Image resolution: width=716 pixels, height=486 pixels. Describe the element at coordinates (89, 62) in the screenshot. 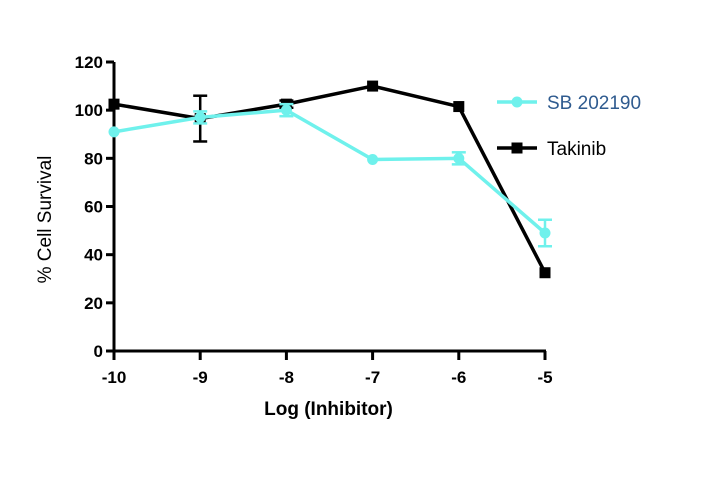

I see `y-tick-label: 120` at that location.